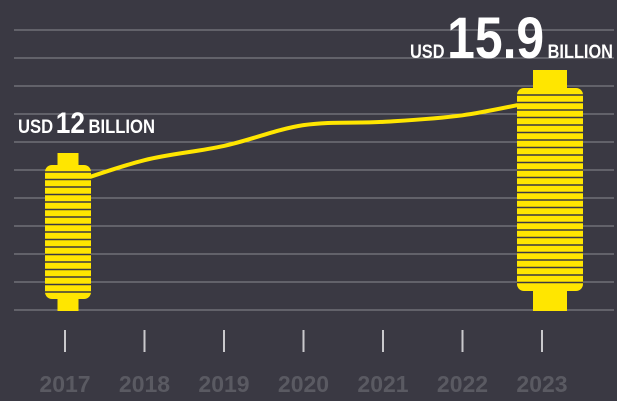 The height and width of the screenshot is (401, 617). Describe the element at coordinates (70, 123) in the screenshot. I see `annotation-value: 12` at that location.